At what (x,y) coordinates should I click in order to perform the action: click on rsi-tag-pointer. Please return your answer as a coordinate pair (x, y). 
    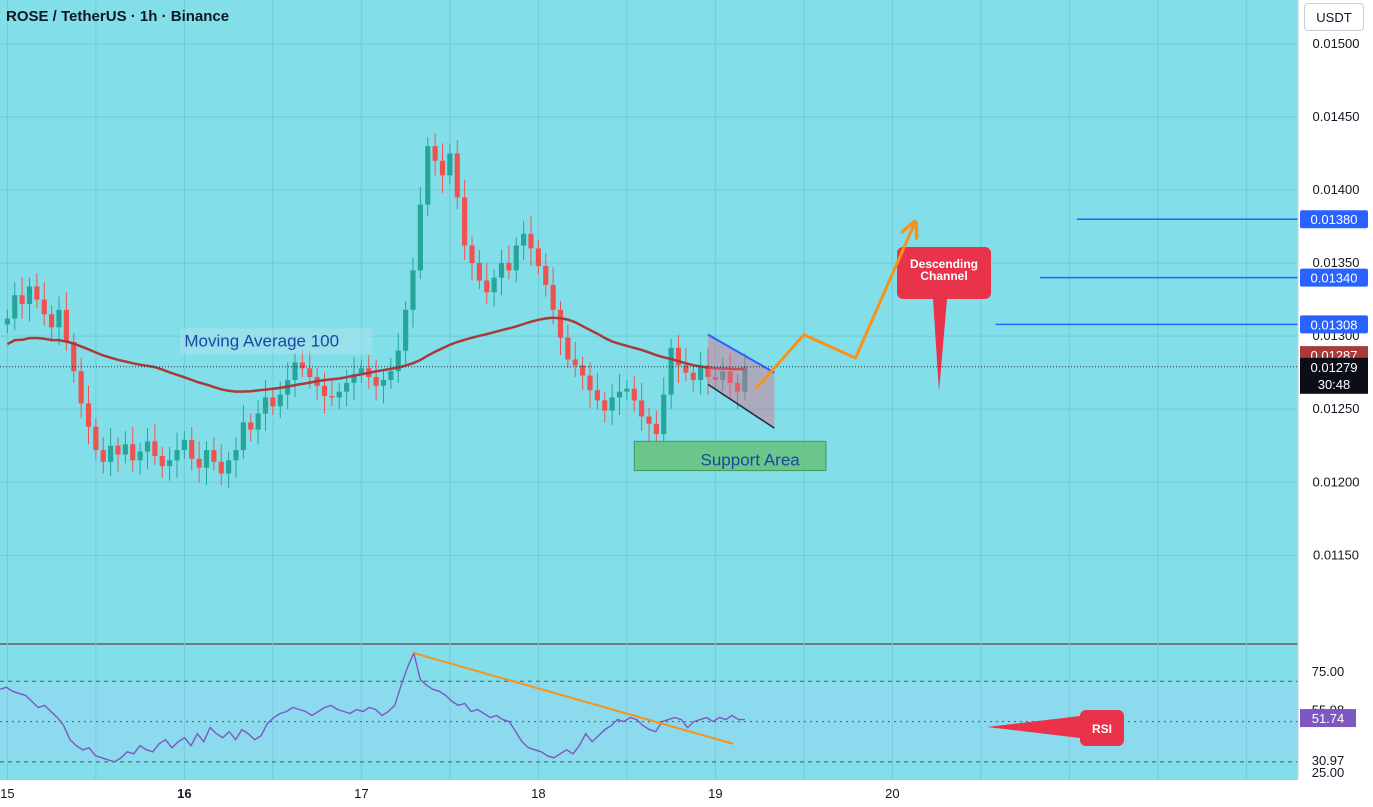
    Looking at the image, I should click on (1033, 727).